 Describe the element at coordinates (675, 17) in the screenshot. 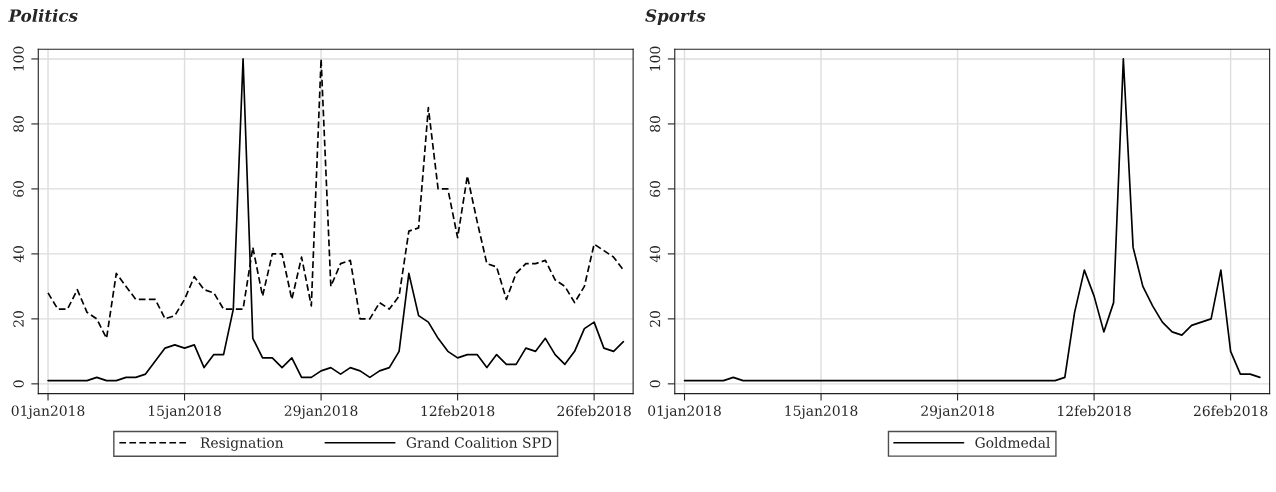

I see `chart-title: Sports` at that location.